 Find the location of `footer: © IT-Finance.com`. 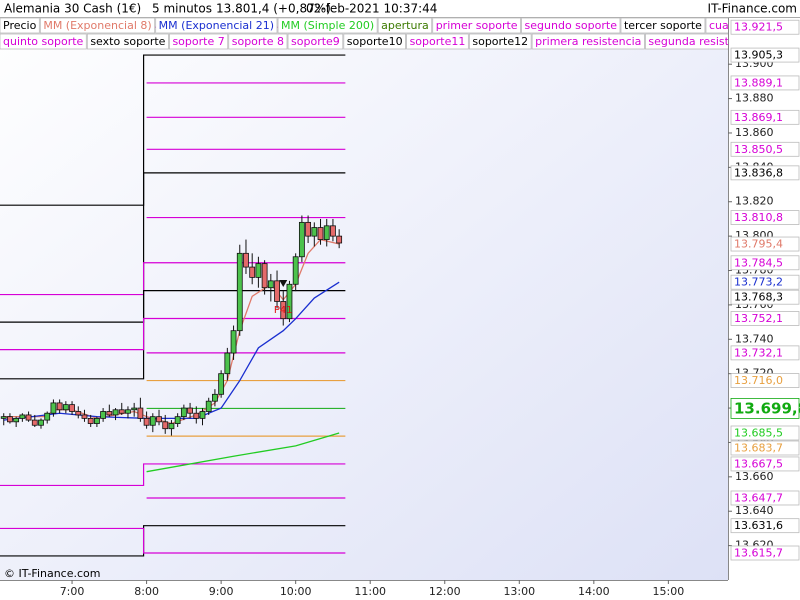

footer: © IT-Finance.com is located at coordinates (52, 573).